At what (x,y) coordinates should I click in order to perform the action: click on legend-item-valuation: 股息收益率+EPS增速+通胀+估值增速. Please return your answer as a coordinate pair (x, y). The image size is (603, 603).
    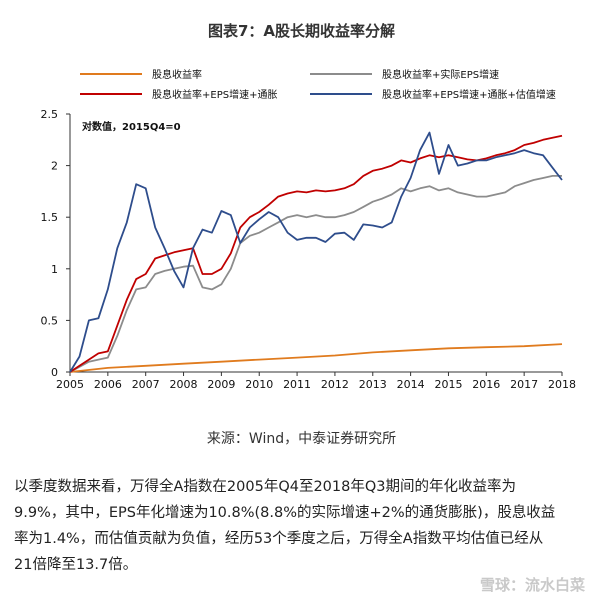
    Looking at the image, I should click on (433, 93).